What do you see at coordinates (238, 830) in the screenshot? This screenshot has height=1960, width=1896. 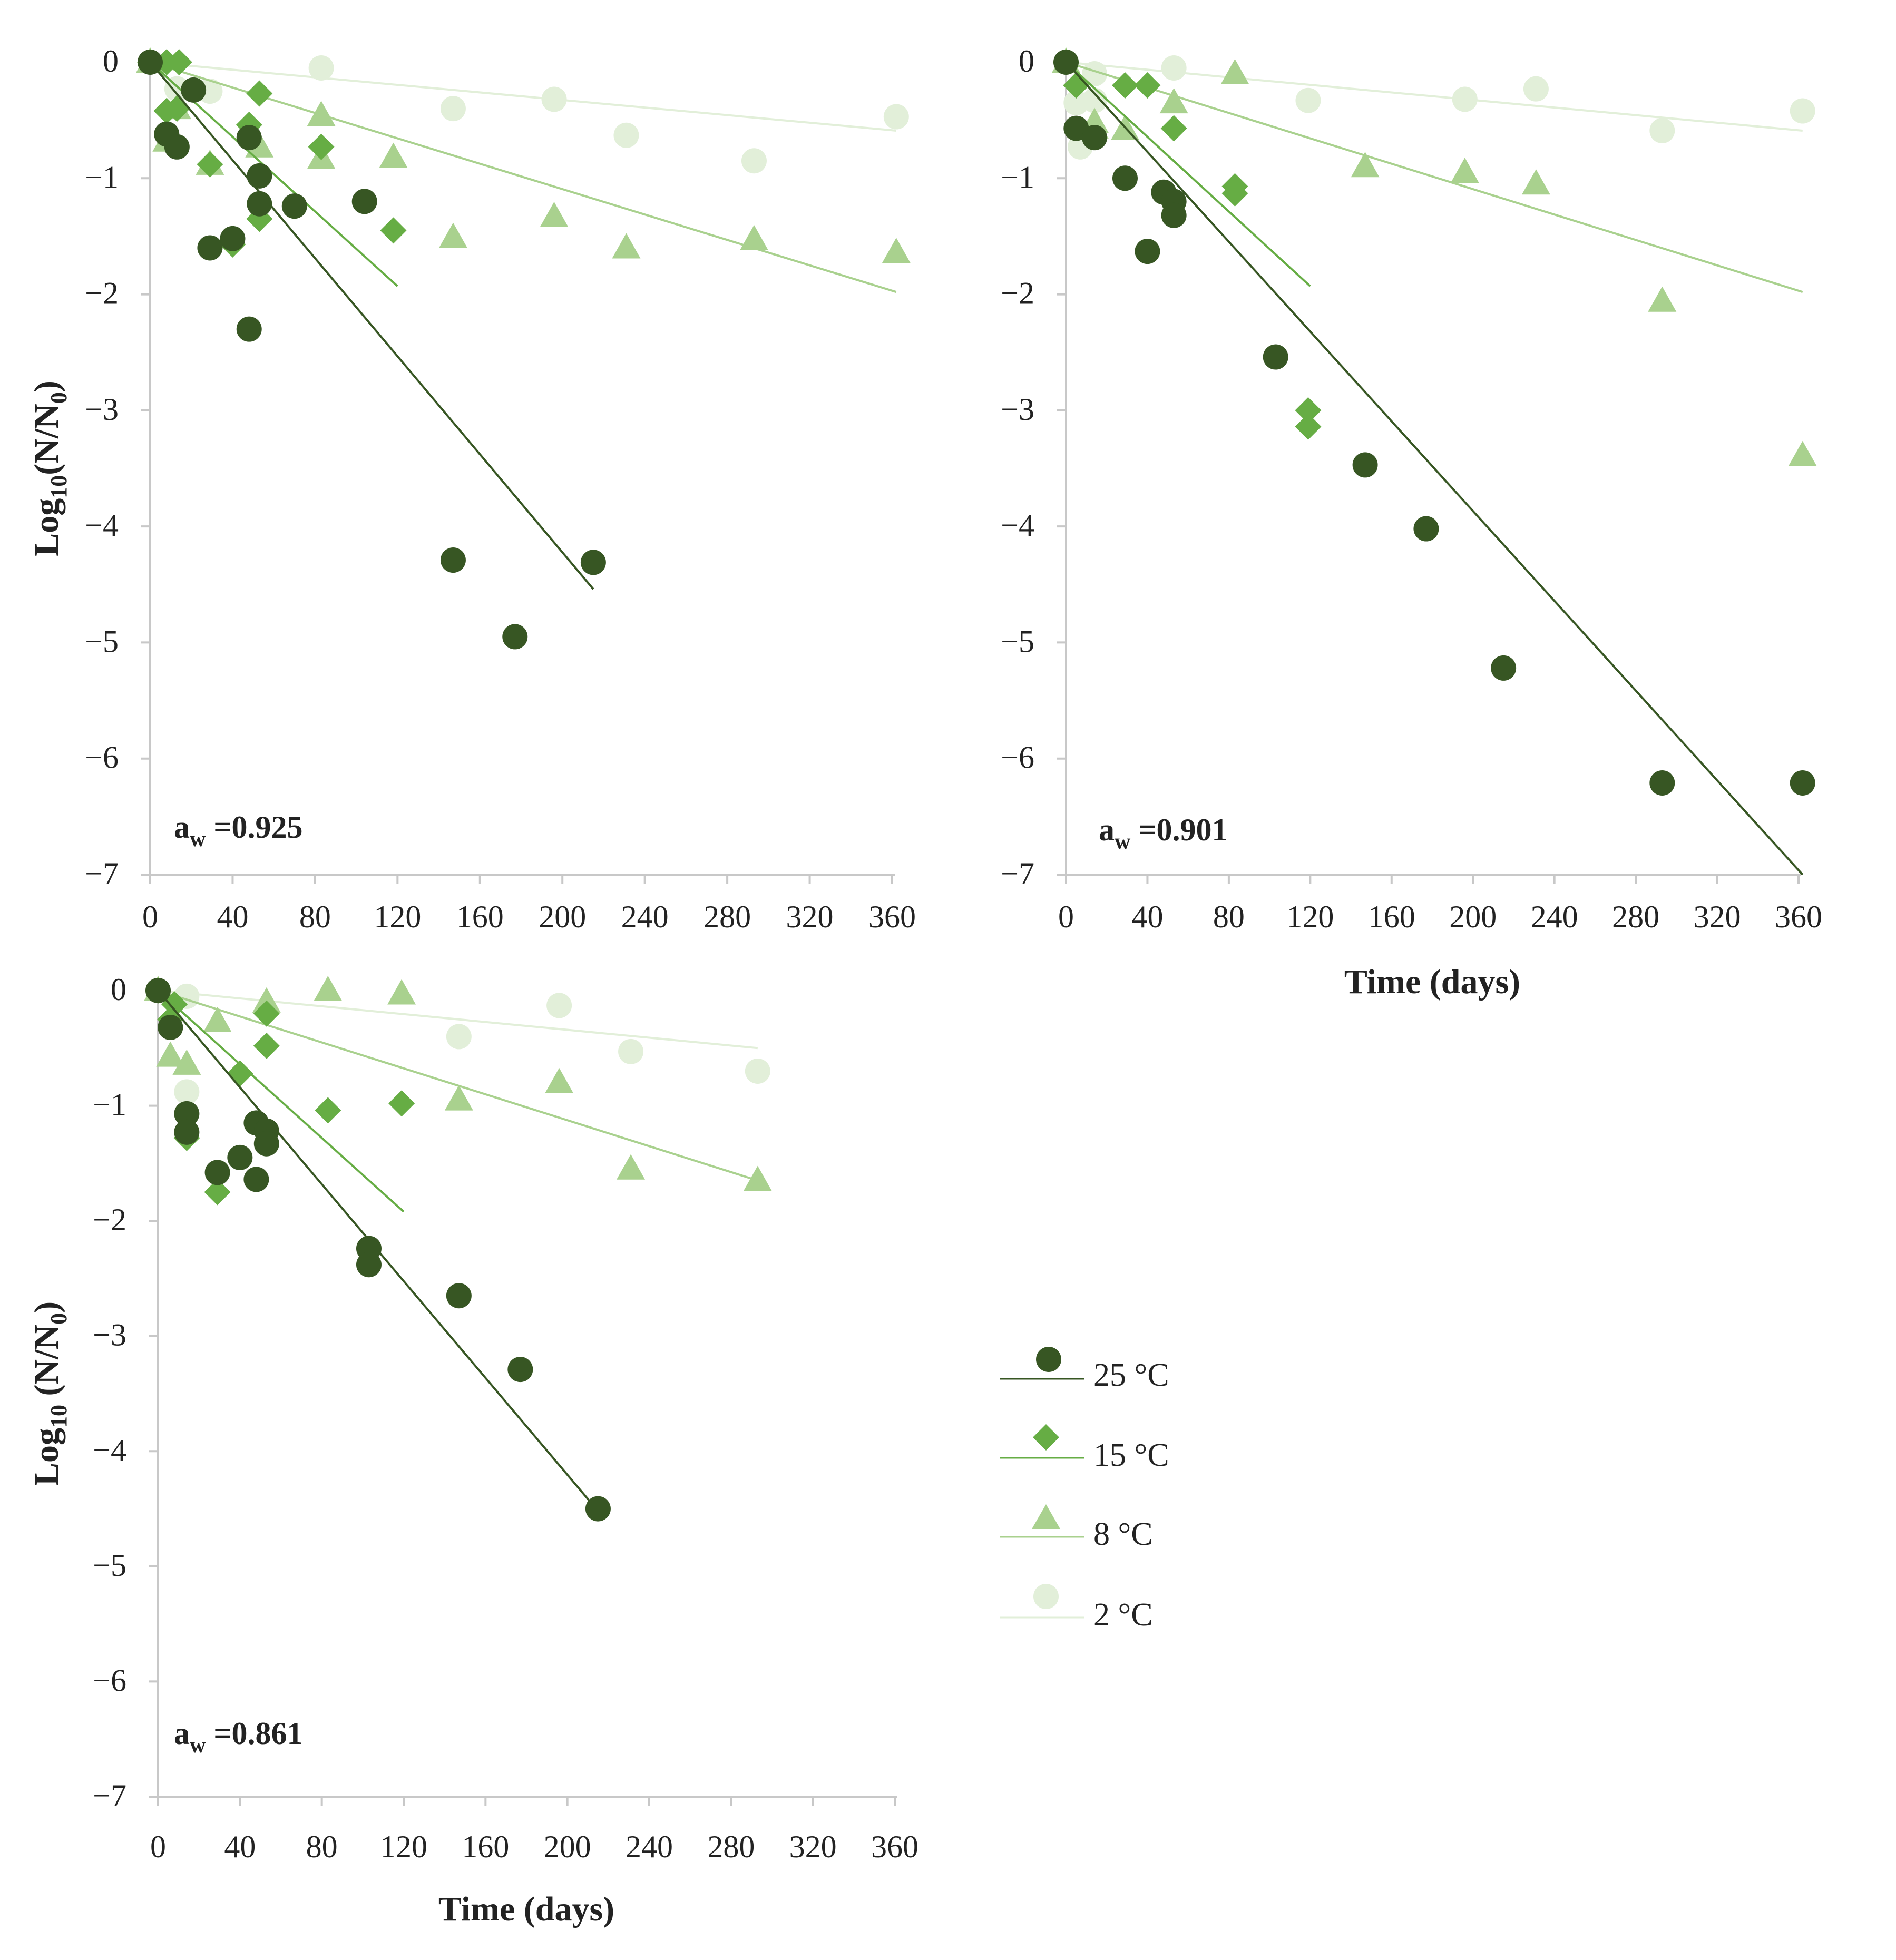 I see `water-activity-annotation: aw =0.925` at bounding box center [238, 830].